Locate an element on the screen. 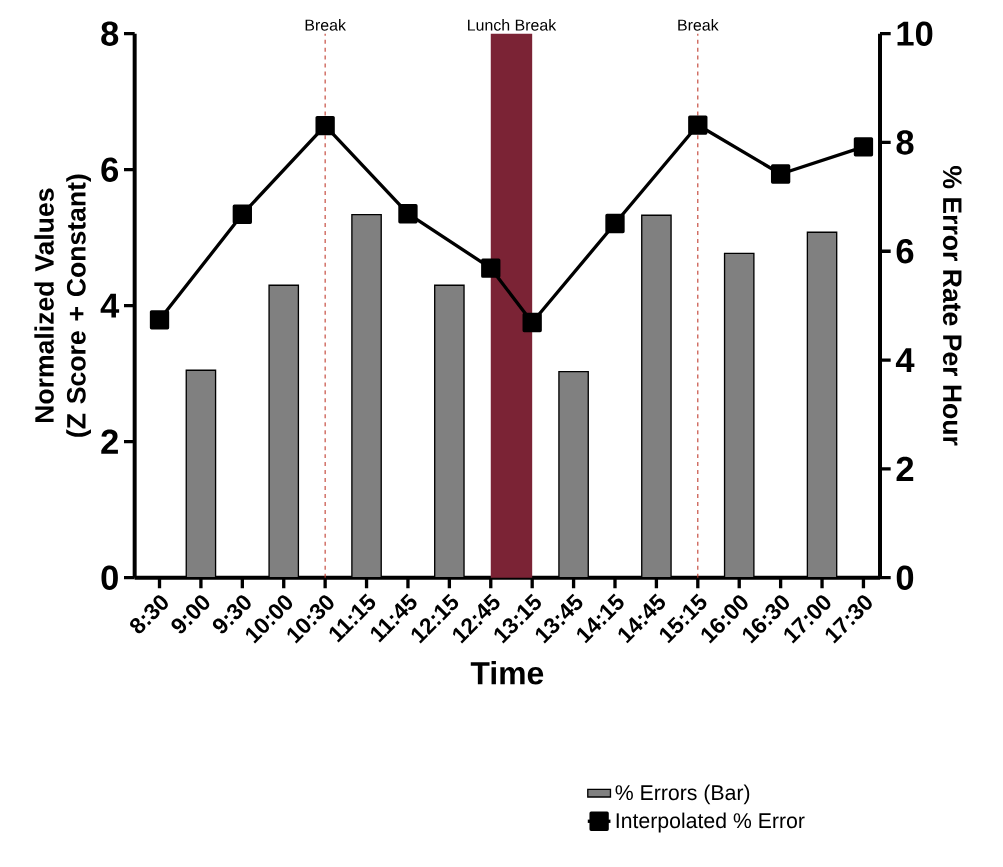 The width and height of the screenshot is (1003, 867). y-tick-label: 2 is located at coordinates (109, 441).